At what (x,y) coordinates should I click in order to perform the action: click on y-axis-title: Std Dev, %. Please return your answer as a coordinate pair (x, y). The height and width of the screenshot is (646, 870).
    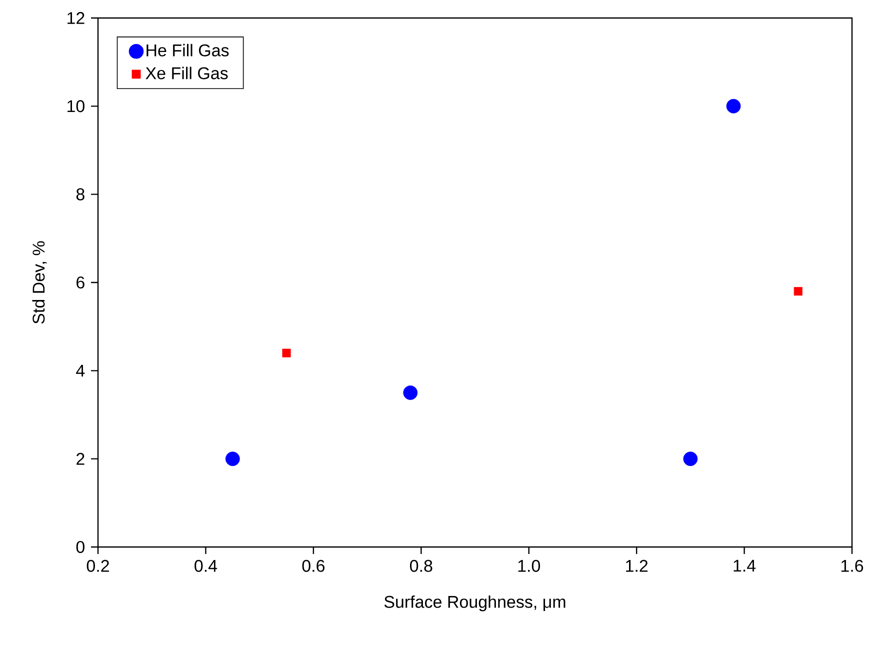
    Looking at the image, I should click on (39, 282).